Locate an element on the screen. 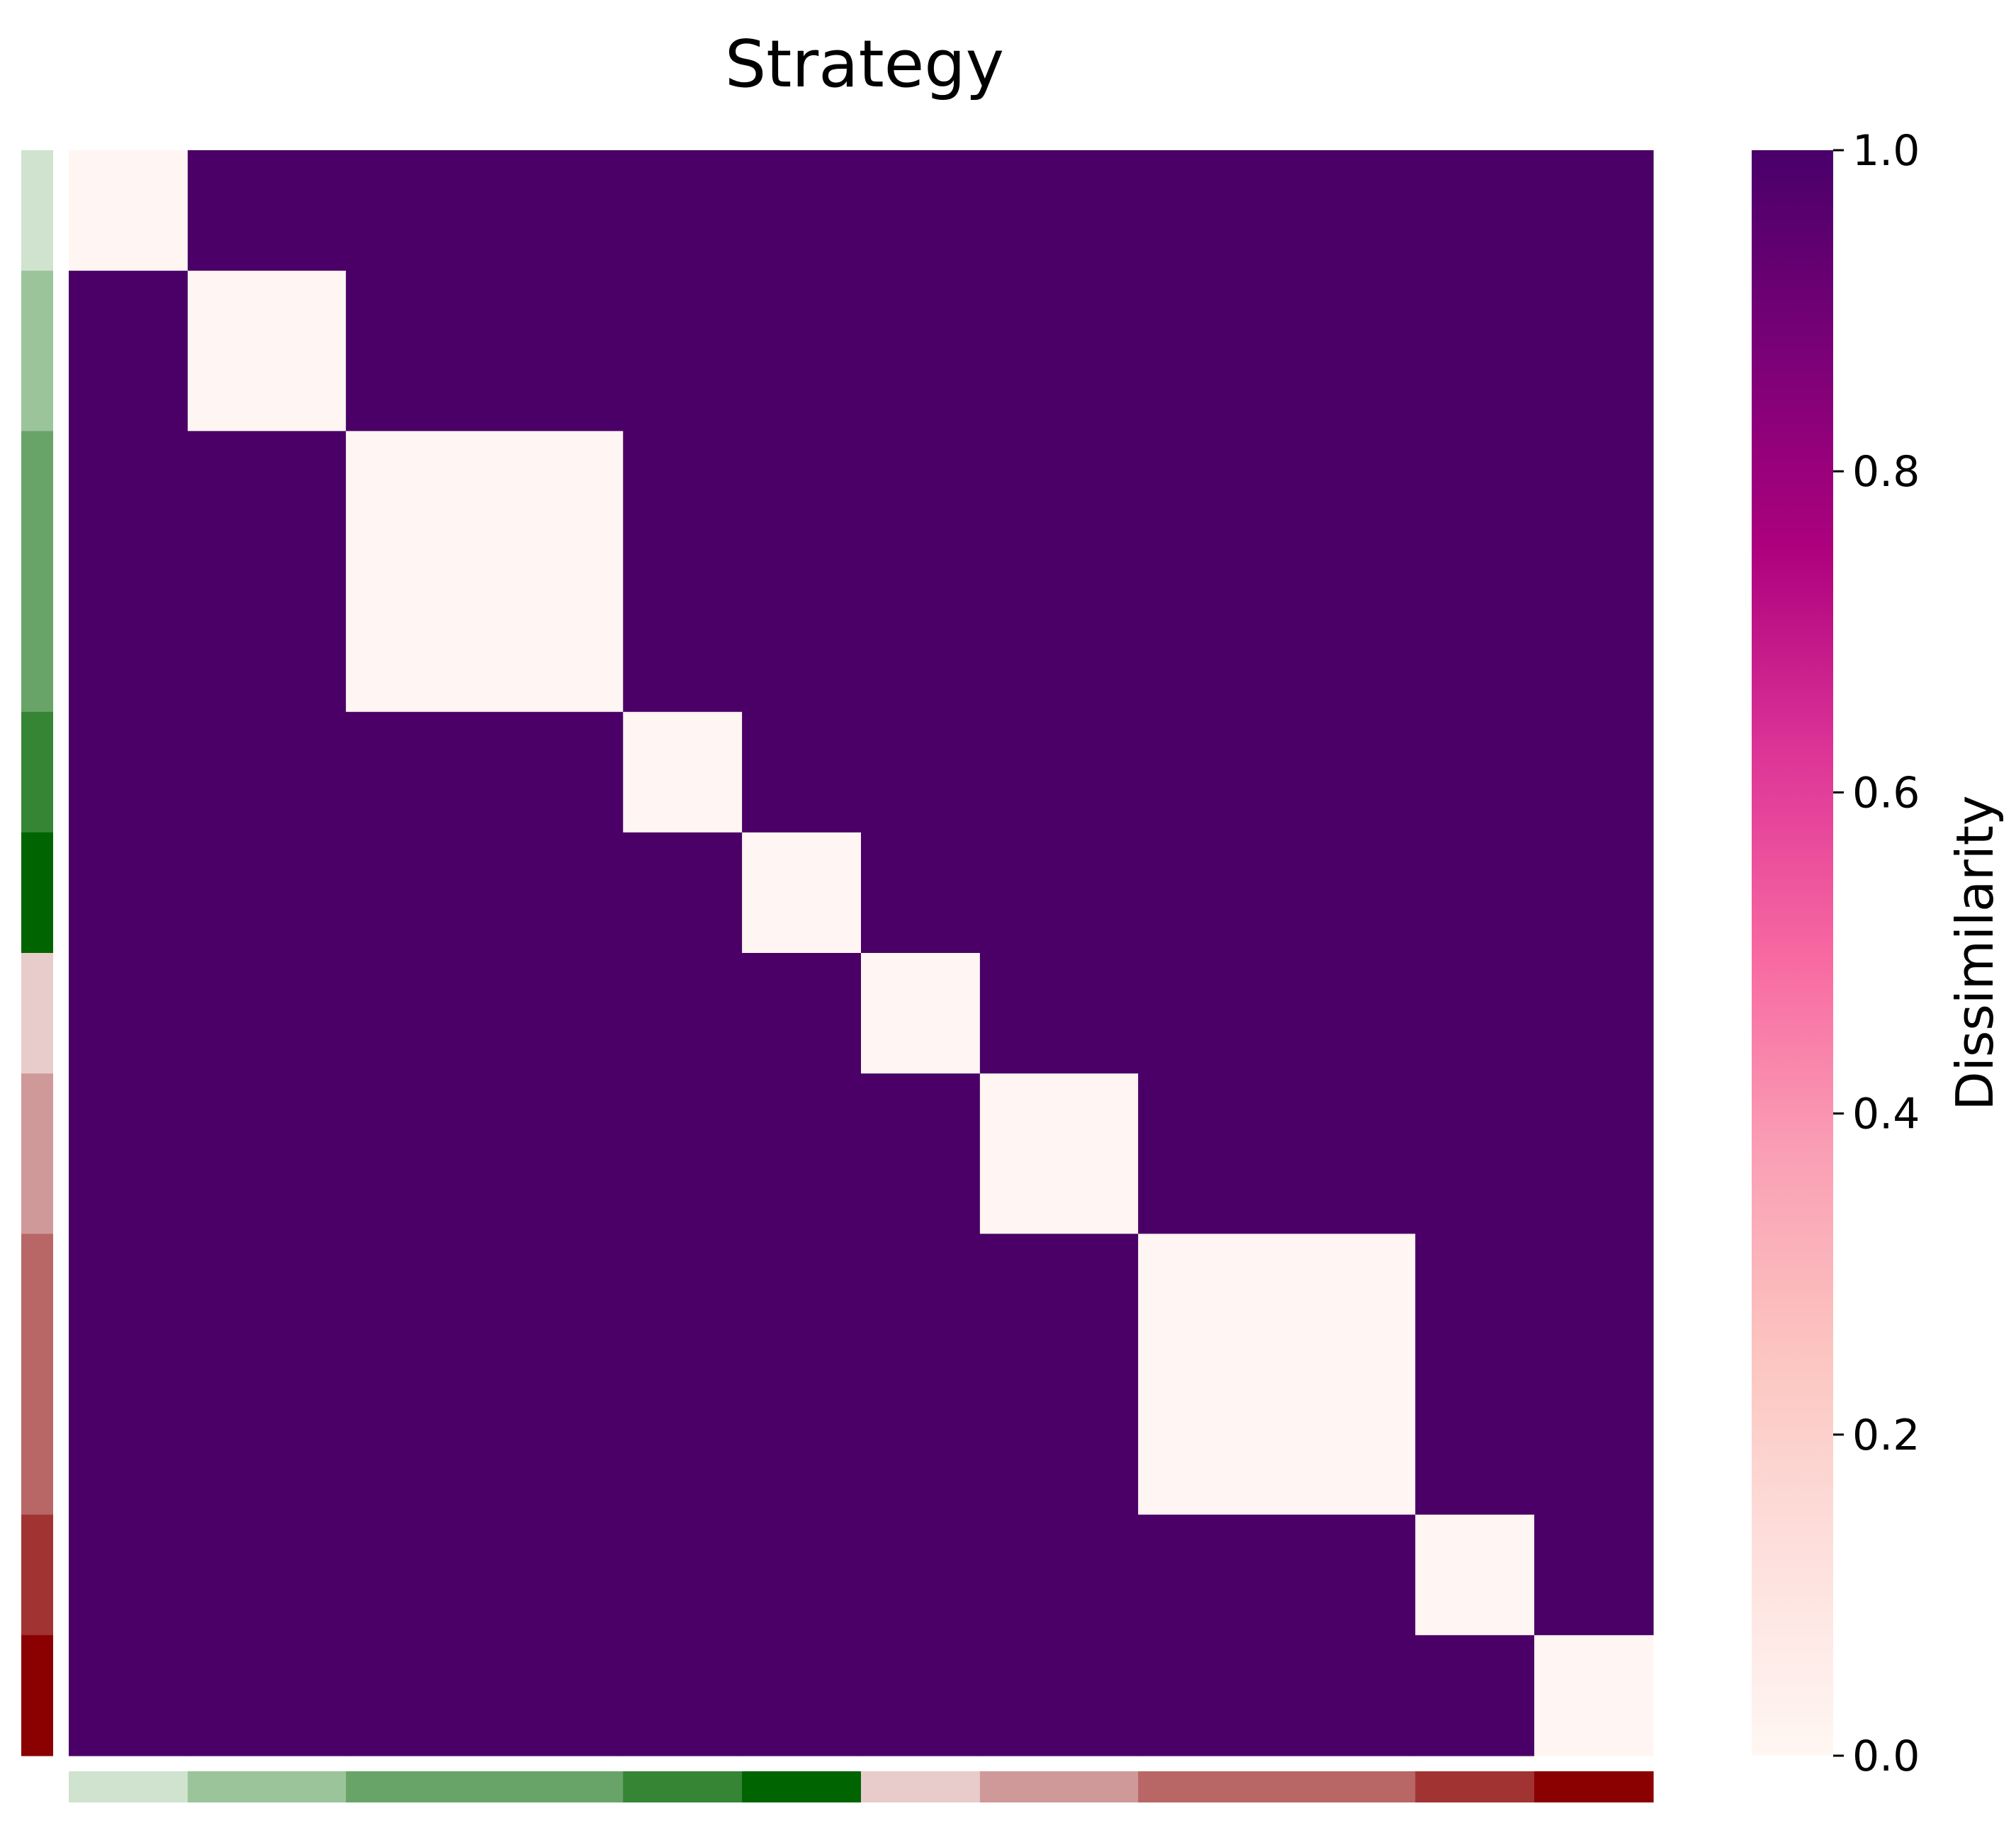 This screenshot has height=1823, width=2016. chart-title: Strategy is located at coordinates (864, 64).